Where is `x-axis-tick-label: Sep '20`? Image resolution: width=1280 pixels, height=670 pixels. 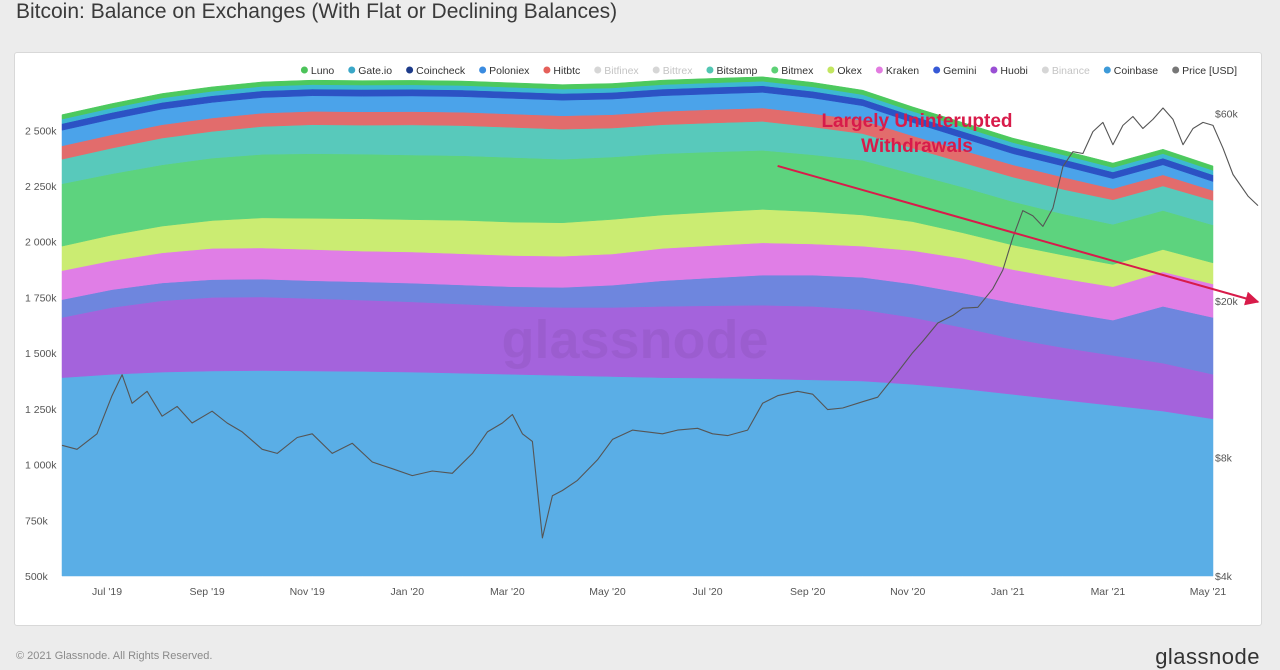 x-axis-tick-label: Sep '20 is located at coordinates (807, 592).